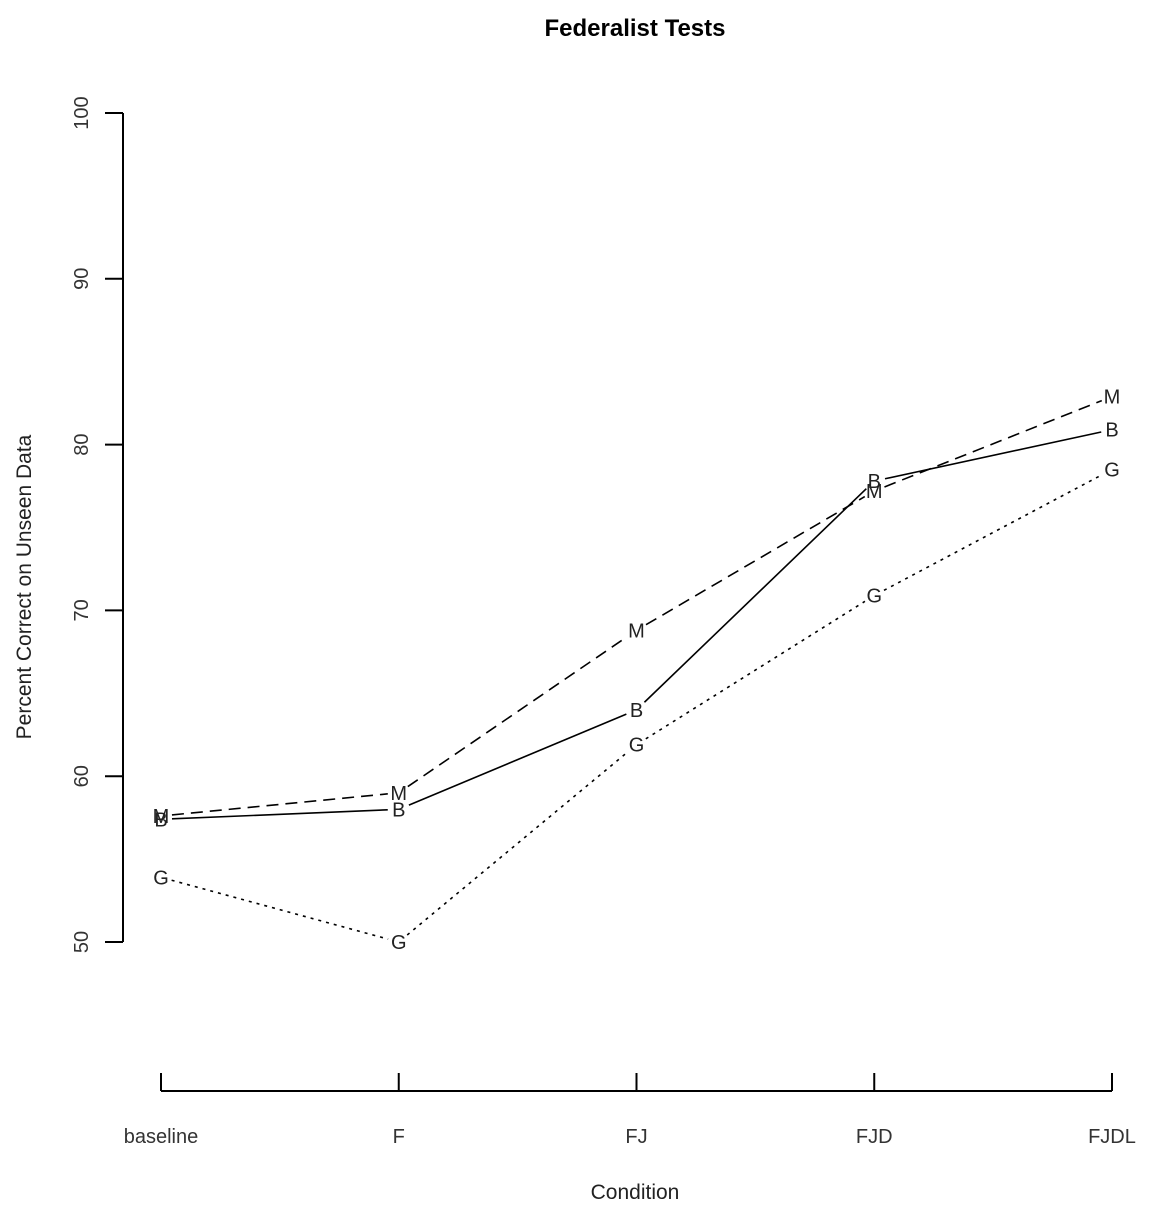  Describe the element at coordinates (82, 610) in the screenshot. I see `y-tick-label: 70` at that location.